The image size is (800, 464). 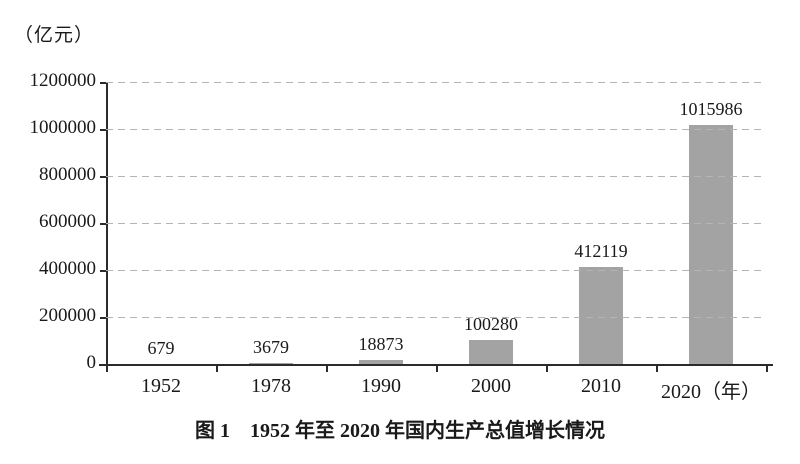 I want to click on y-axis-tick-label: 200000, so click(x=67, y=315).